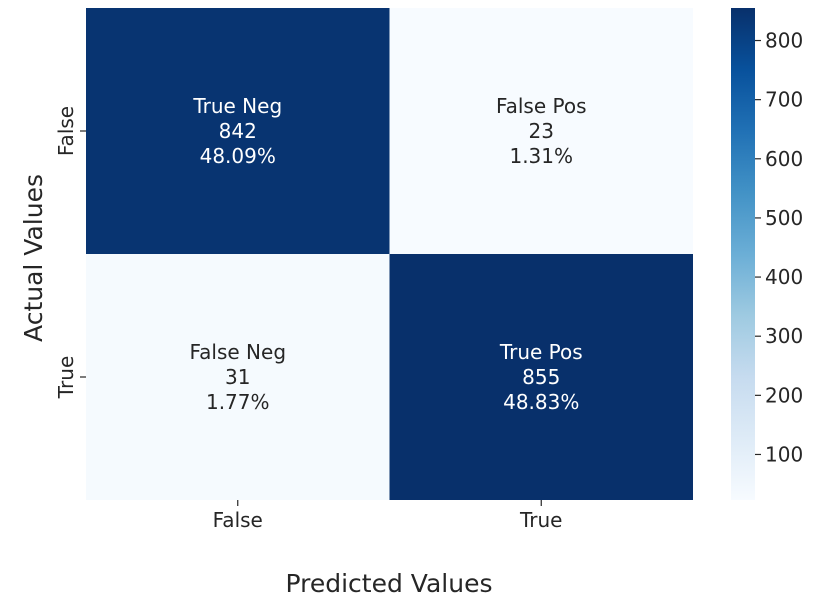 The image size is (830, 600). I want to click on cell-label: False Neg, so click(237, 352).